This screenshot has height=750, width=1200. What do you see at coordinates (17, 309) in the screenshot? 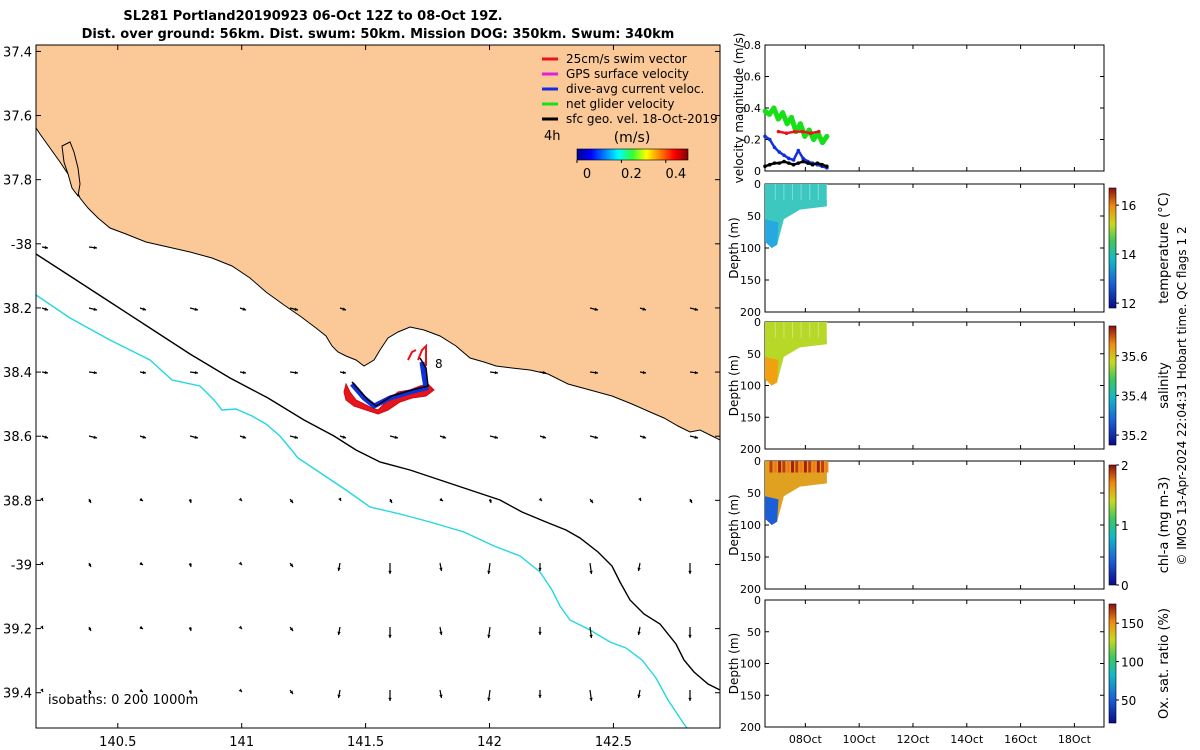
I see `map-ytick-label: 38.2` at bounding box center [17, 309].